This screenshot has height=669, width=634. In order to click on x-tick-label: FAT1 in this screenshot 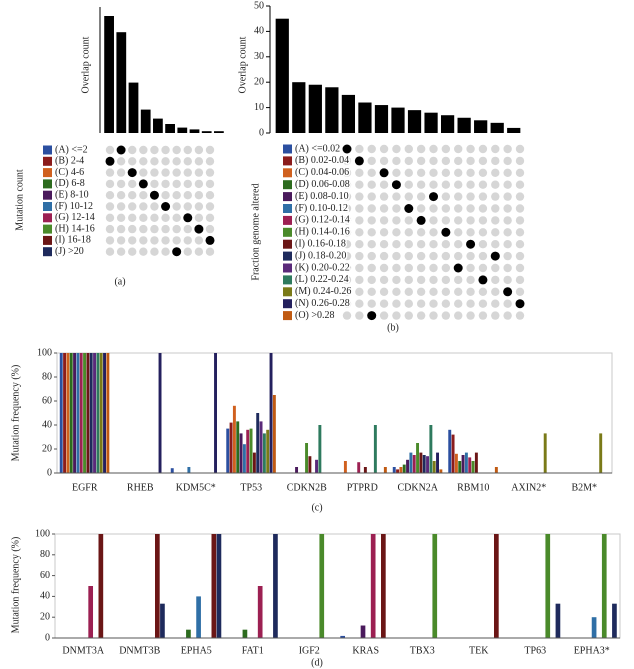, I will do `click(253, 650)`.